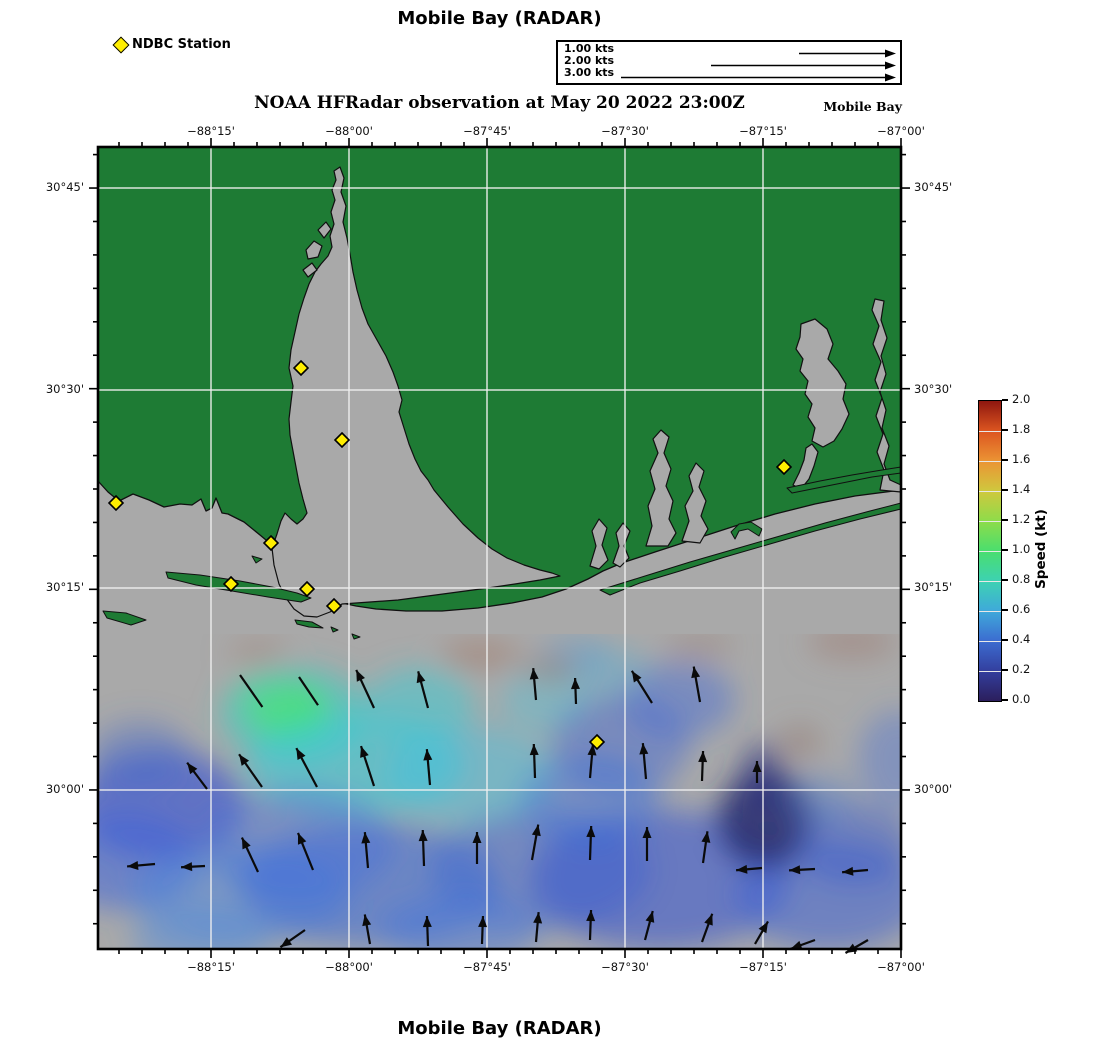 The width and height of the screenshot is (1100, 1050). I want to click on lat-label-left: 30°15', so click(64, 587).